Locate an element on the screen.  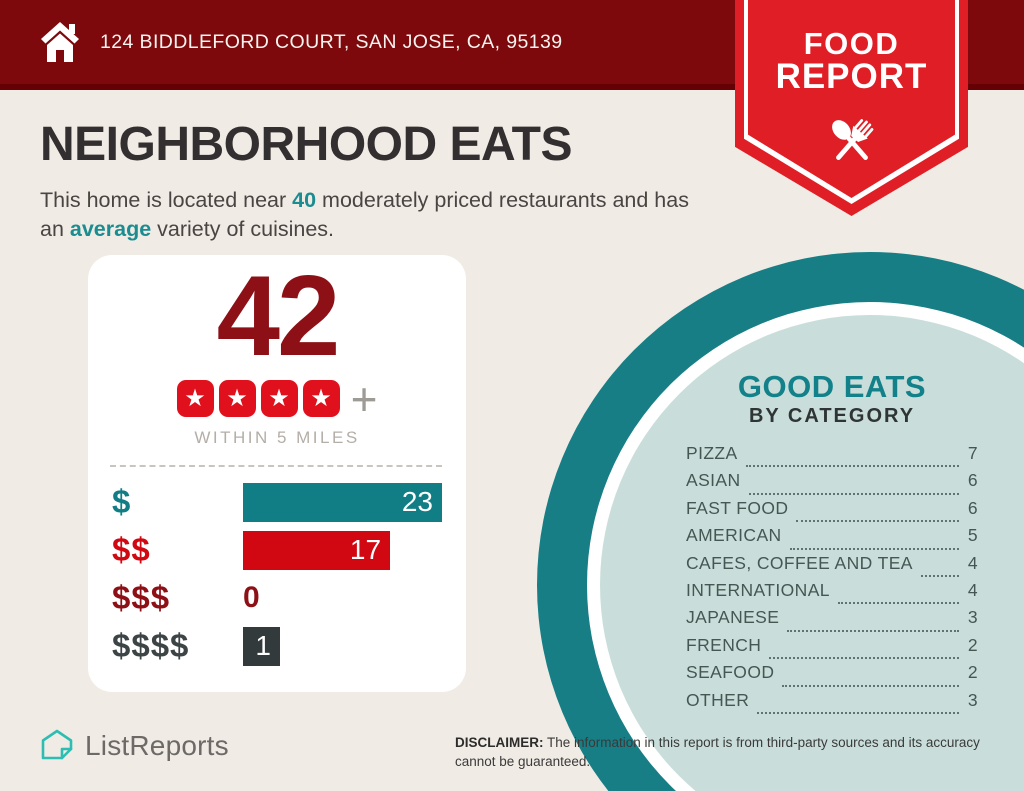
list-item: FRENCH 2 is located at coordinates (832, 648).